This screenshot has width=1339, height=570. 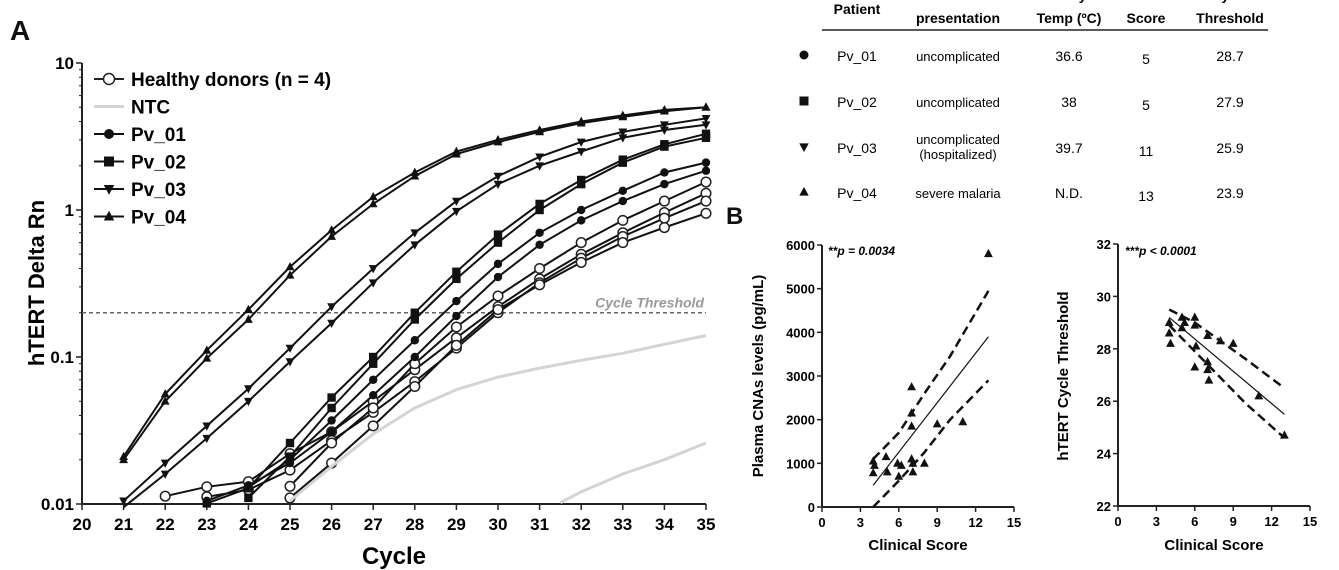 I want to click on cell-ct: 23.9, so click(x=1229, y=193).